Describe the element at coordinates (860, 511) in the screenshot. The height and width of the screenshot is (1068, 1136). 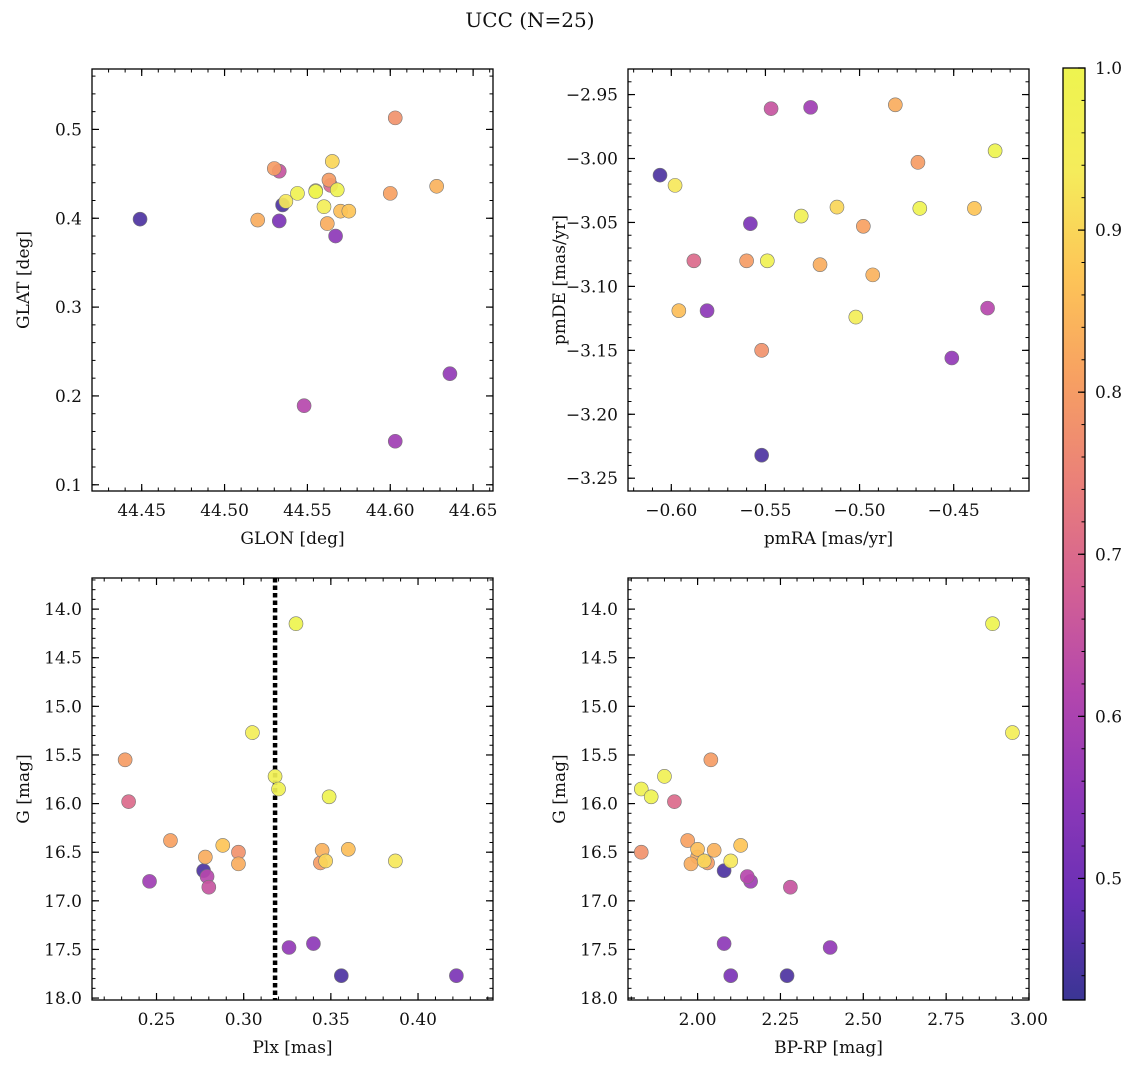
I see `x-tick-label: −0.50` at that location.